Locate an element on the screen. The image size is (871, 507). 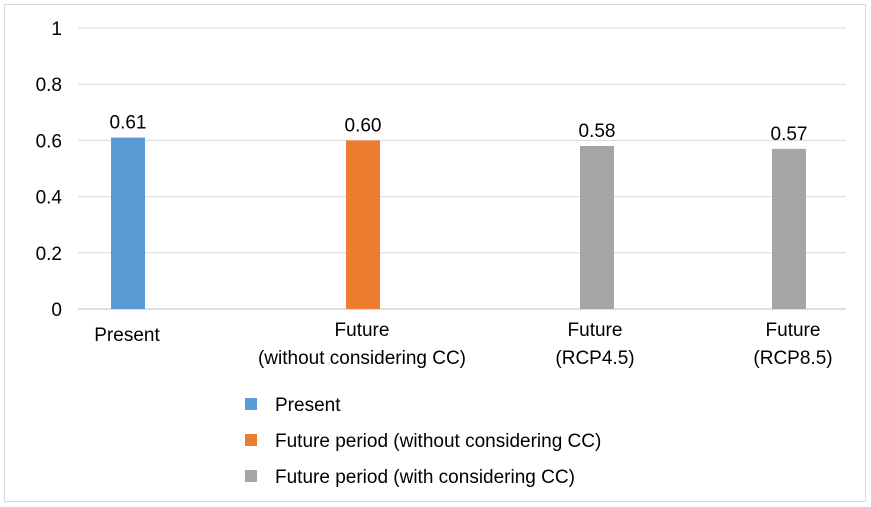
data-label: 0.61 is located at coordinates (128, 123).